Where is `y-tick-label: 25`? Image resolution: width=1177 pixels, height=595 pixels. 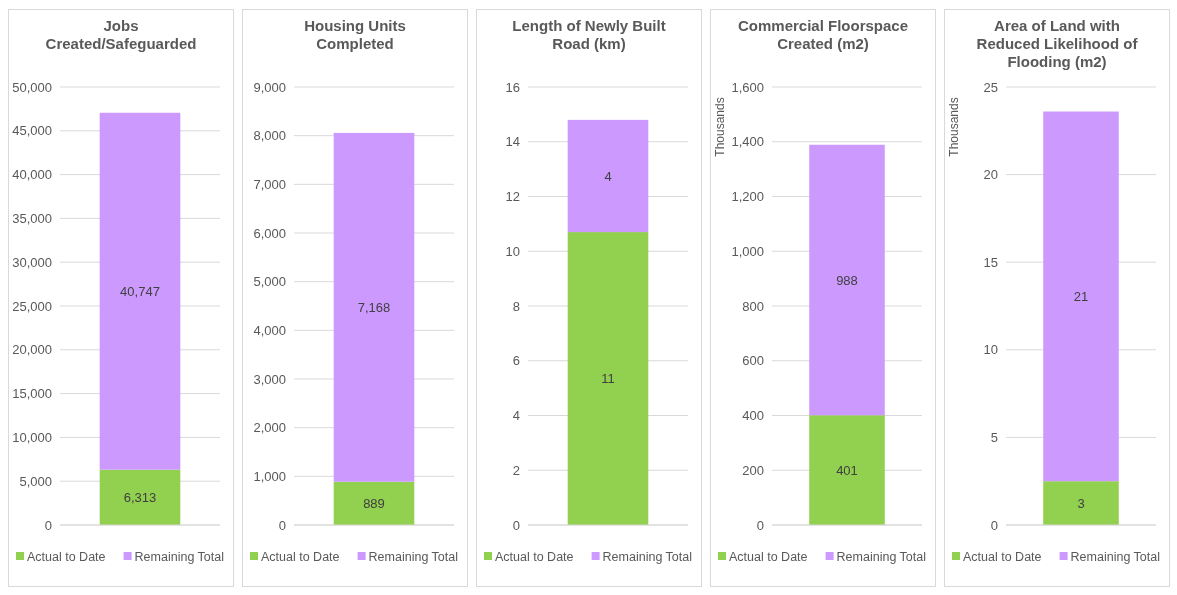
y-tick-label: 25 is located at coordinates (990, 87).